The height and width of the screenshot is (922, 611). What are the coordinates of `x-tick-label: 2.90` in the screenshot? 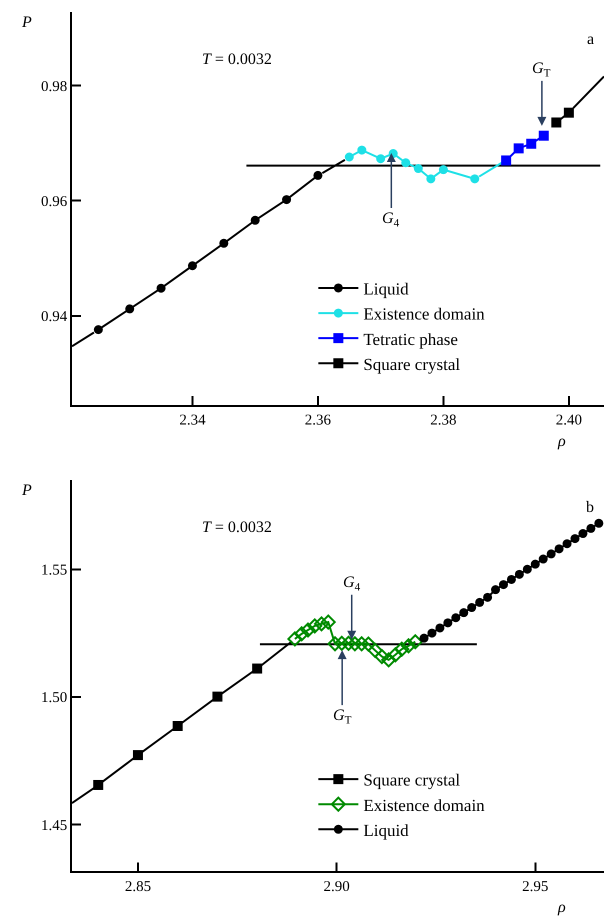 It's located at (336, 886).